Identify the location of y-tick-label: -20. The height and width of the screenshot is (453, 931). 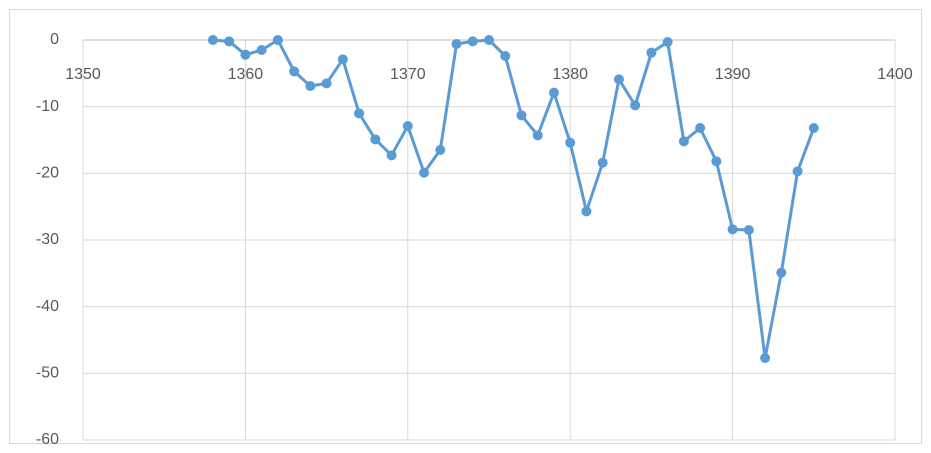
(47, 173).